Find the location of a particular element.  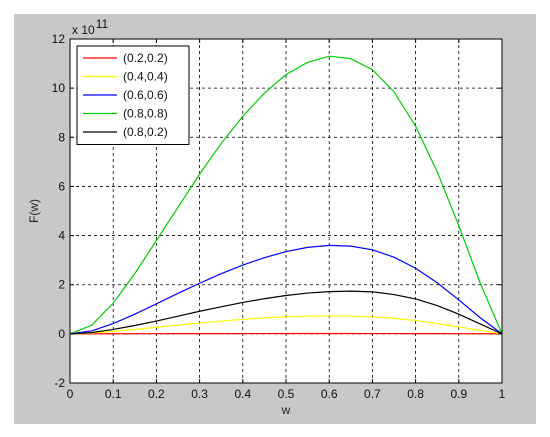

legend-label: (0.6,0.6) is located at coordinates (145, 95).